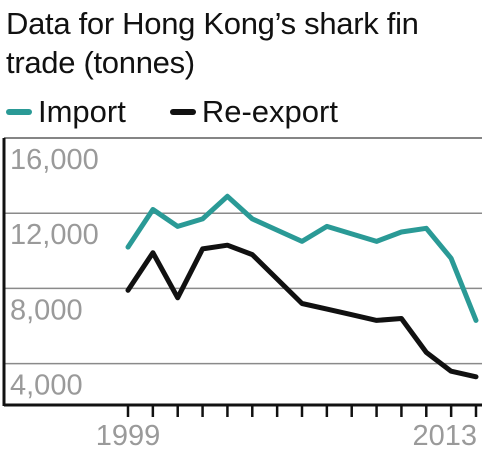 The image size is (486, 466). I want to click on legend-swatch-re-export, so click(182, 112).